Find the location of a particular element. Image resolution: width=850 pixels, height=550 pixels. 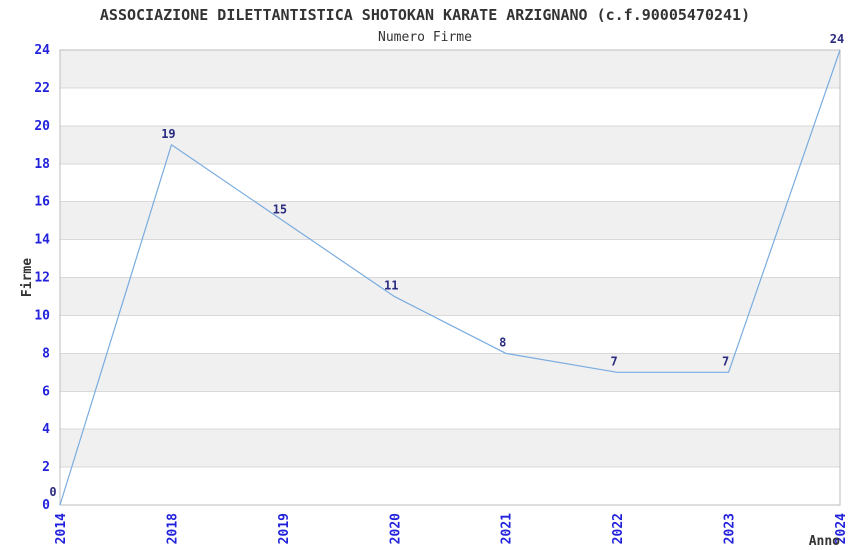

x-tick-label: 2020 is located at coordinates (395, 528).